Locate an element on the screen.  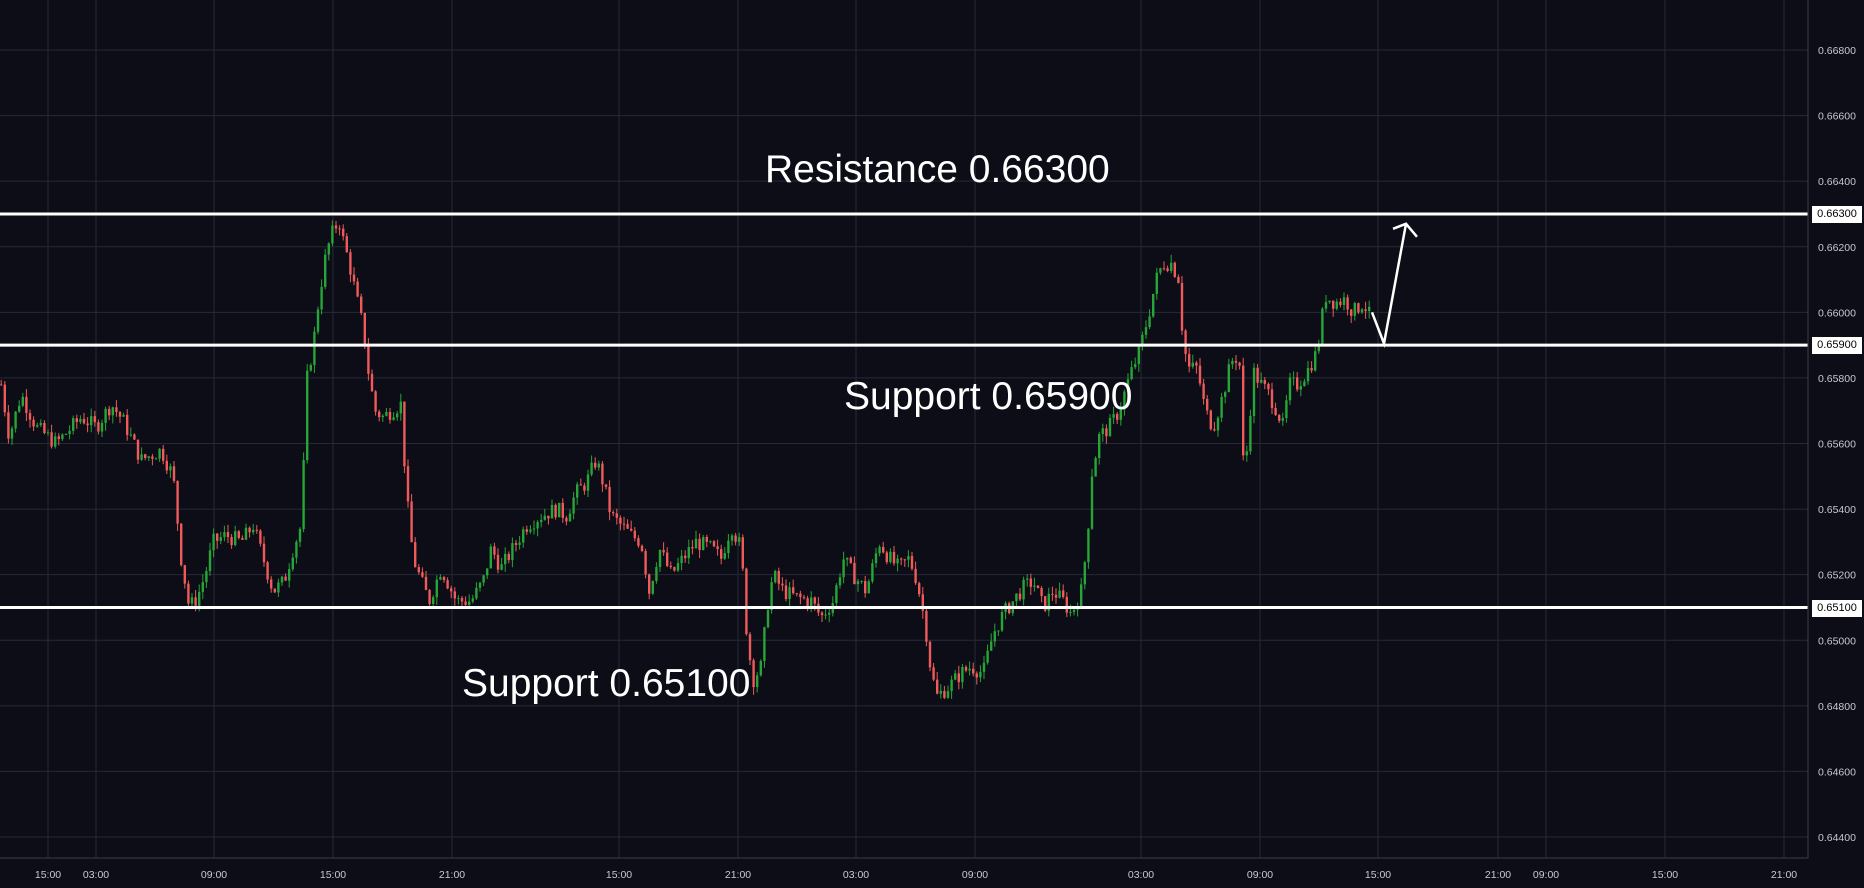
time-tick-label: 09:00 is located at coordinates (1546, 875).